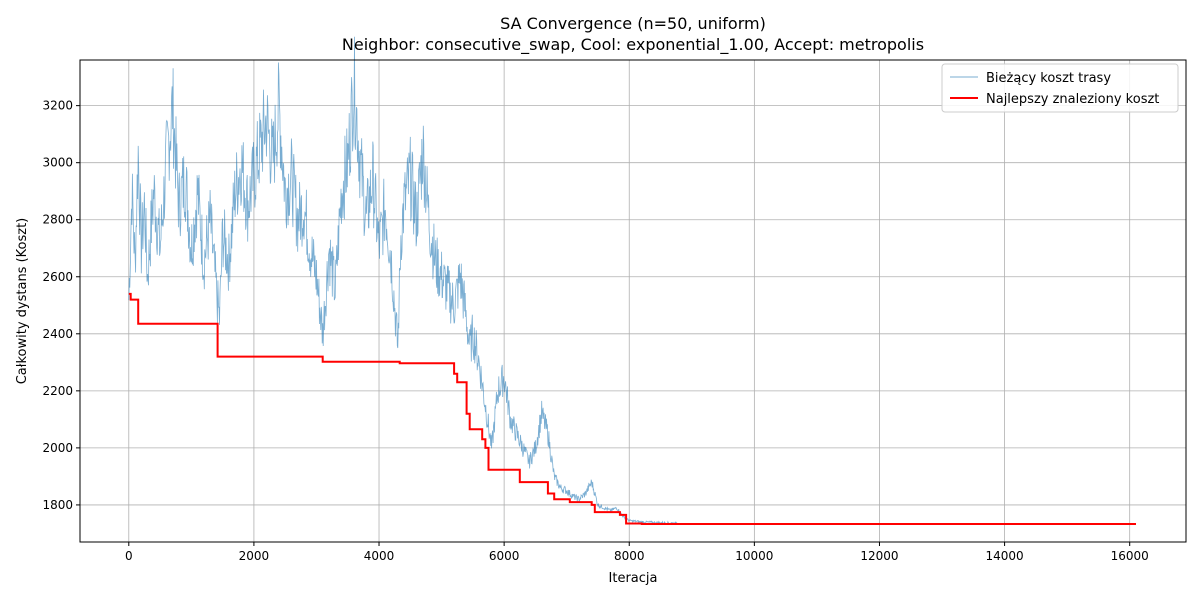 This screenshot has height=600, width=1200. What do you see at coordinates (1130, 556) in the screenshot?
I see `x-tick-label: 16000` at bounding box center [1130, 556].